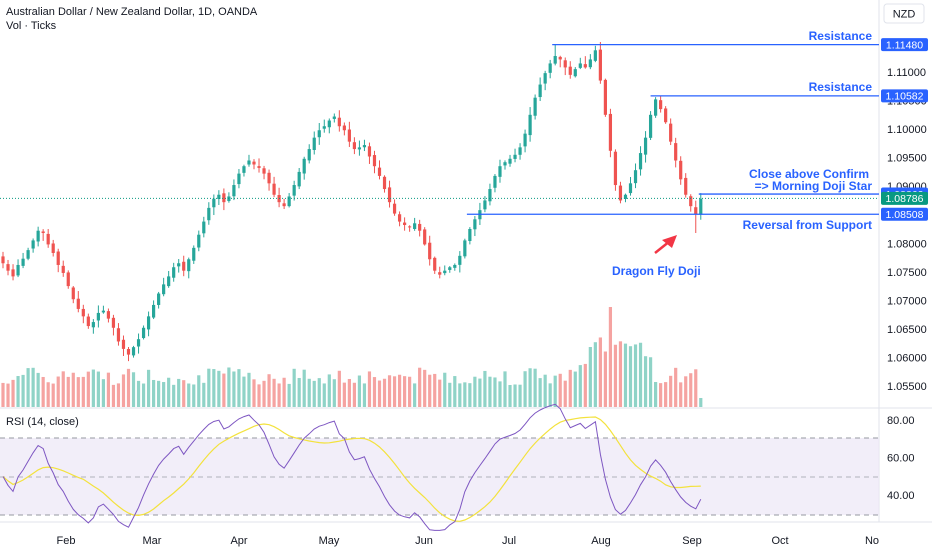 The height and width of the screenshot is (550, 932). I want to click on time-tick-label: No, so click(872, 541).